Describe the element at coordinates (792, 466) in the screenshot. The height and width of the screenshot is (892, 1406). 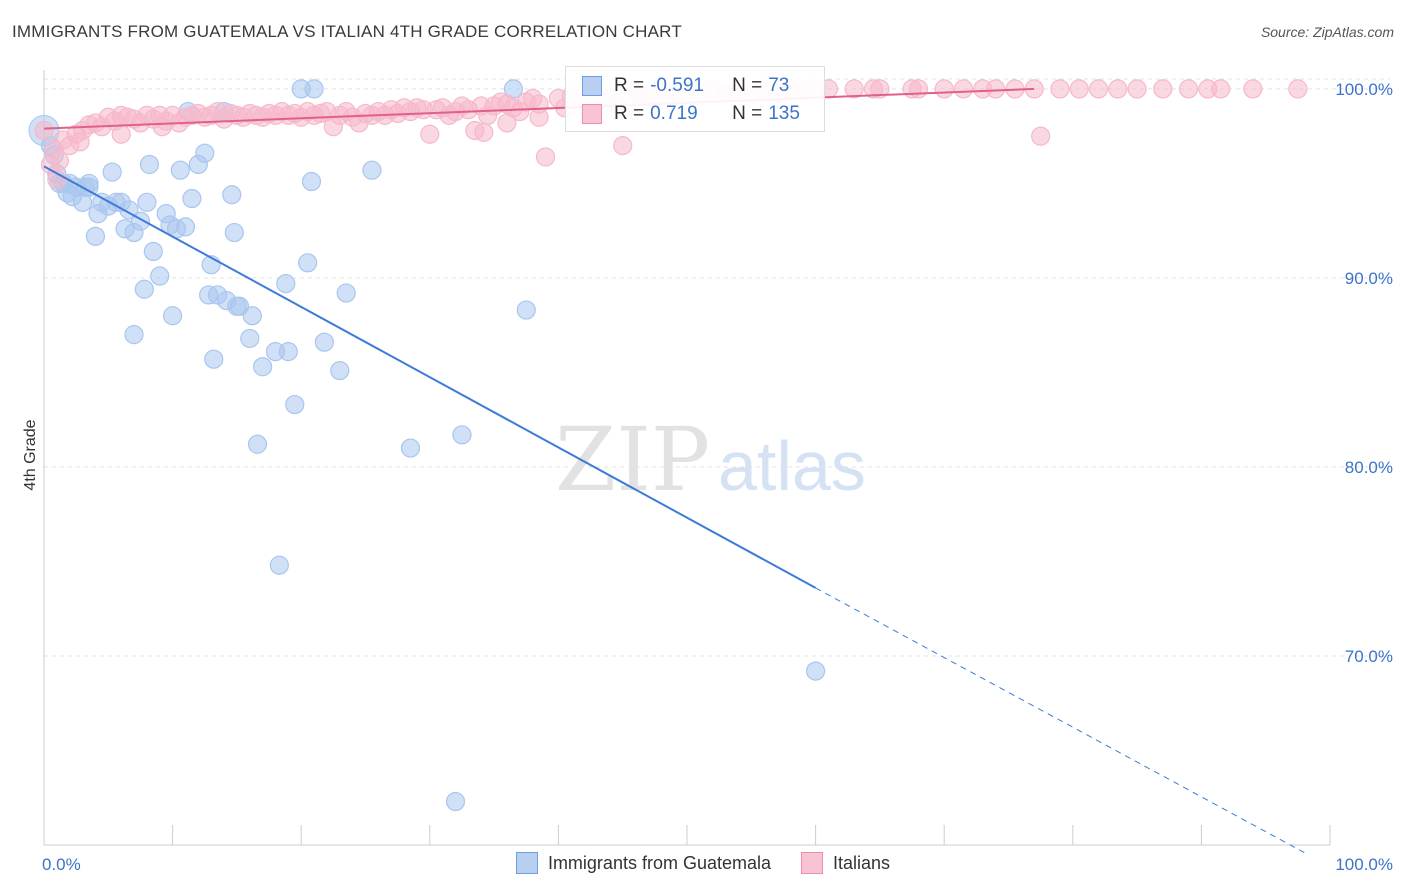
I see `watermark-atlas: atlas` at that location.